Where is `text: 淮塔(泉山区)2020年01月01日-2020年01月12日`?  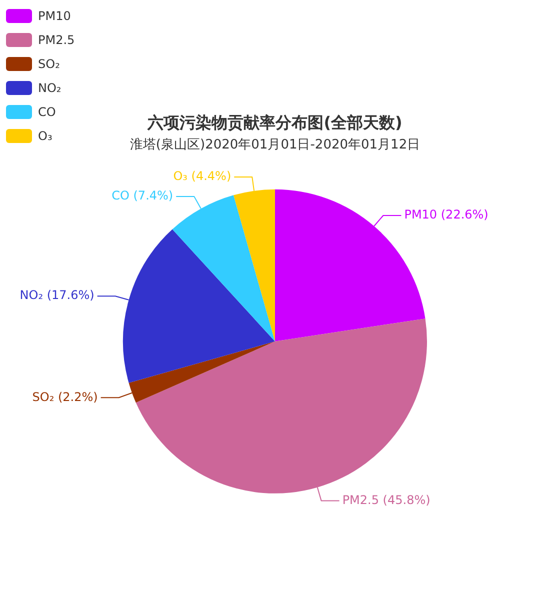
text: 淮塔(泉山区)2020年01月01日-2020年01月12日 is located at coordinates (275, 144).